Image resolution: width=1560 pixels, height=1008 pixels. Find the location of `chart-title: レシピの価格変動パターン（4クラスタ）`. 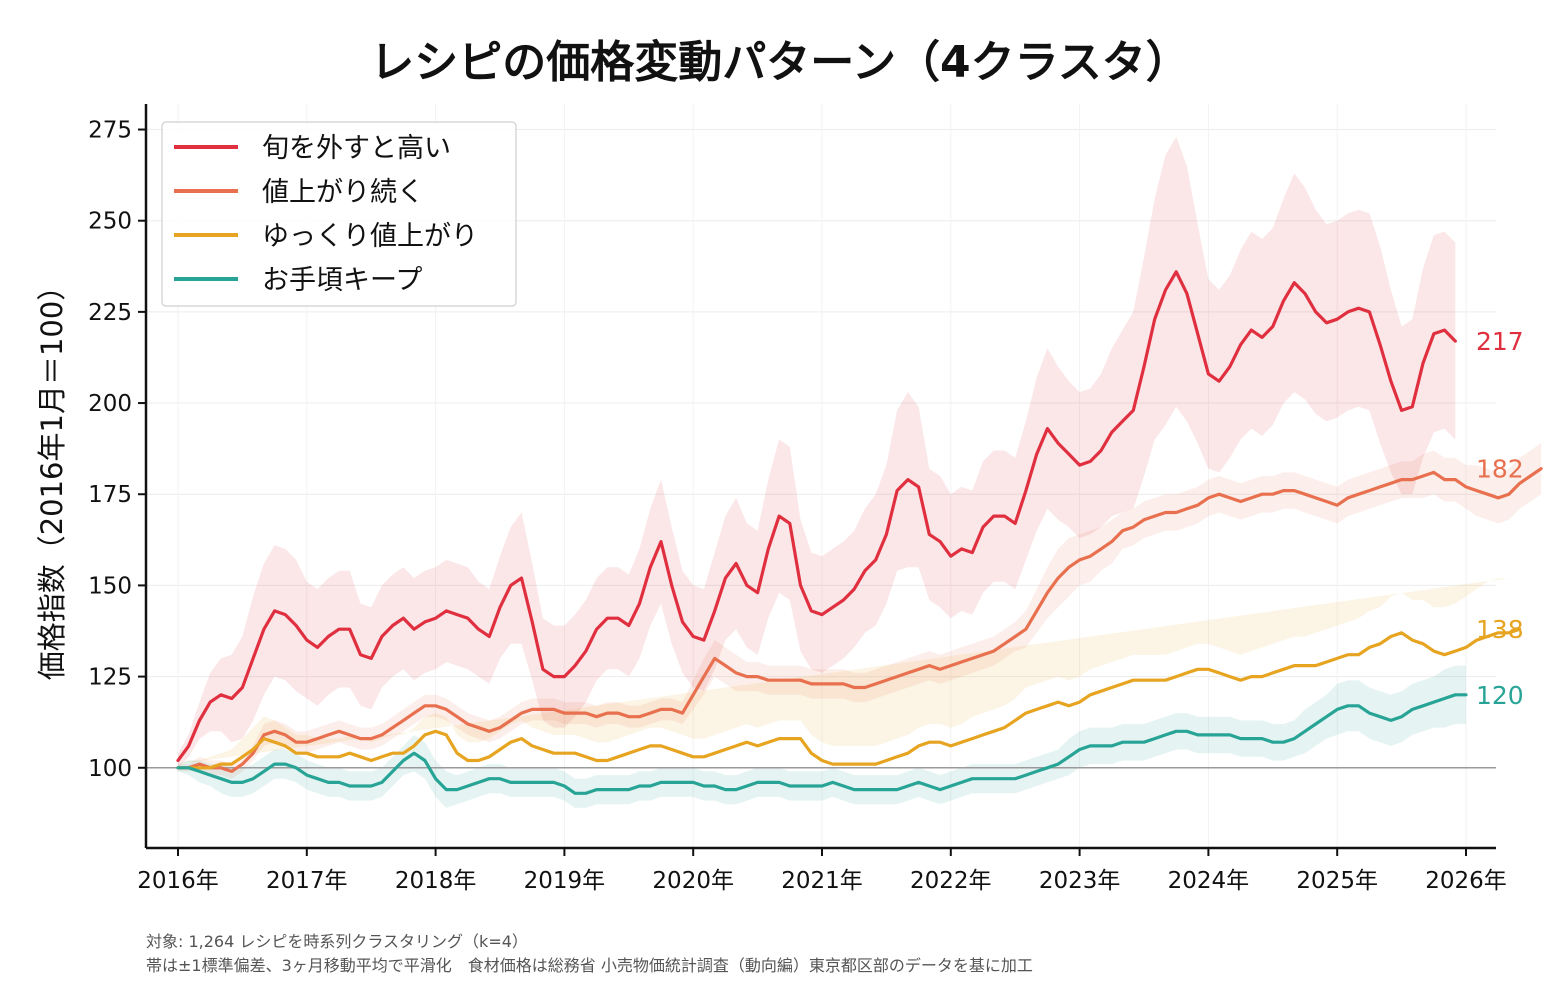

chart-title: レシピの価格変動パターン（4クラスタ） is located at coordinates (780, 62).